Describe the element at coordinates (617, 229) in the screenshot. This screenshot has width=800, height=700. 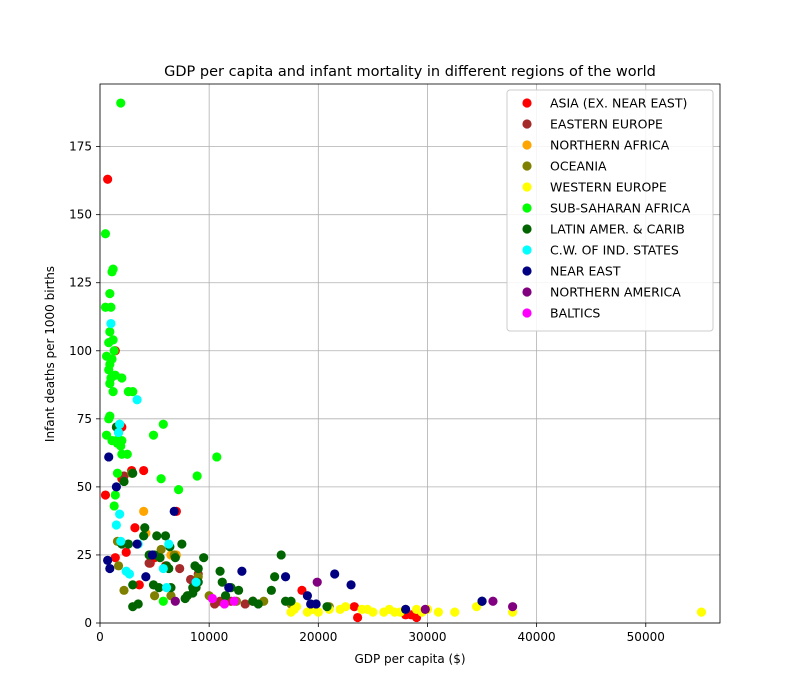
I see `legend-label: LATIN AMER. & CARIB` at that location.